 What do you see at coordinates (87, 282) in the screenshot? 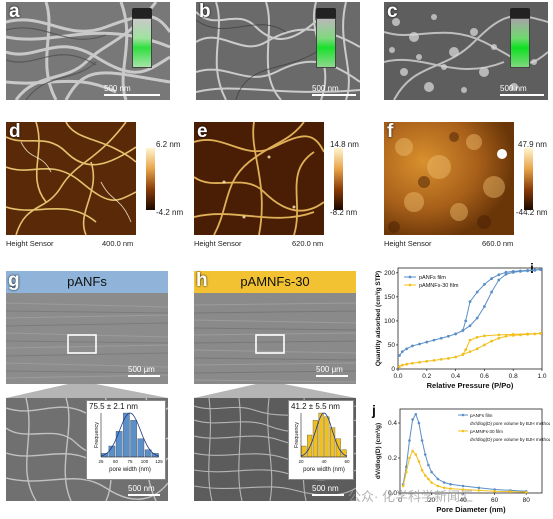
I see `panel-g-header: pANFs` at bounding box center [87, 282].